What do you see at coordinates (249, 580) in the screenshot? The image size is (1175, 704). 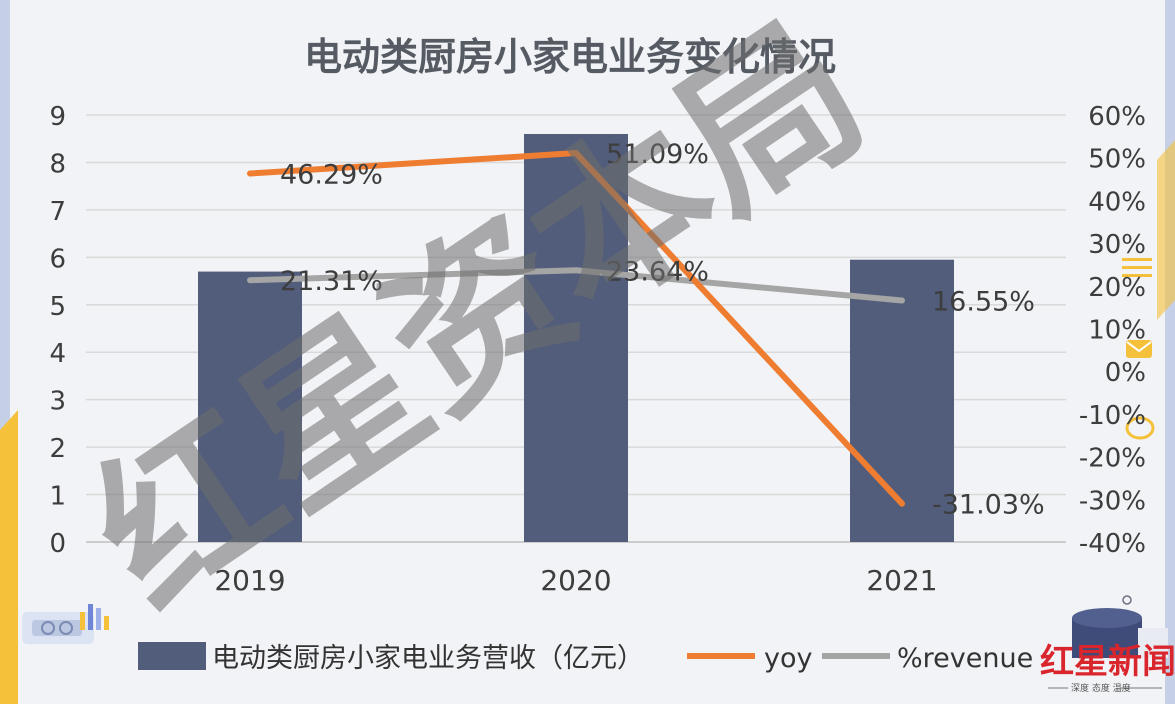 I see `x-tick-label: 2019` at bounding box center [249, 580].